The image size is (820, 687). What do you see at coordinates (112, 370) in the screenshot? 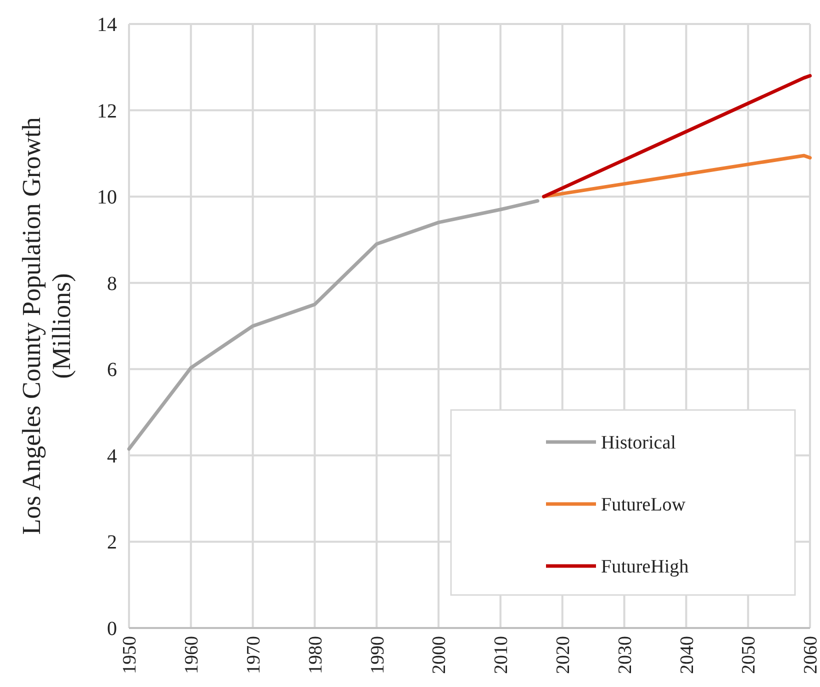
I see `y-tick-label: 6` at bounding box center [112, 370].